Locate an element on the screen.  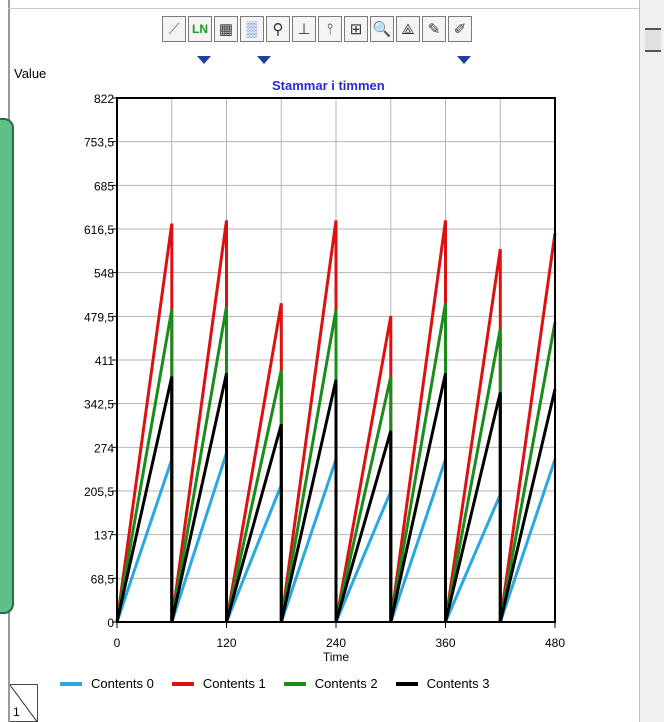
y-axis-icon: ⫯ is located at coordinates (330, 29).